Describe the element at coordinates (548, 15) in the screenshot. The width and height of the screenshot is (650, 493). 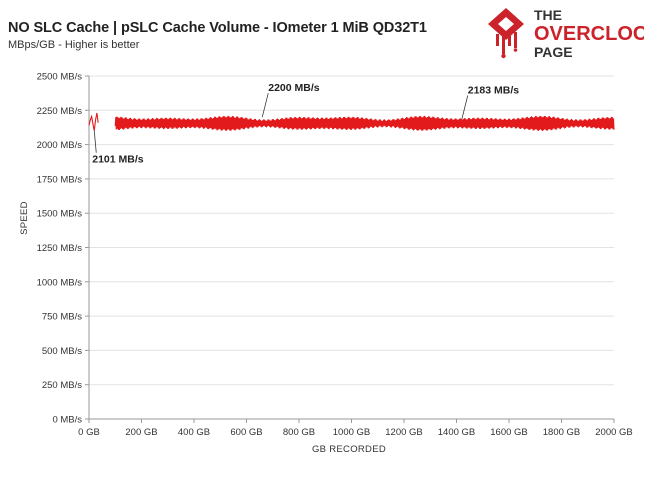
I see `logo-line-1: THE` at that location.